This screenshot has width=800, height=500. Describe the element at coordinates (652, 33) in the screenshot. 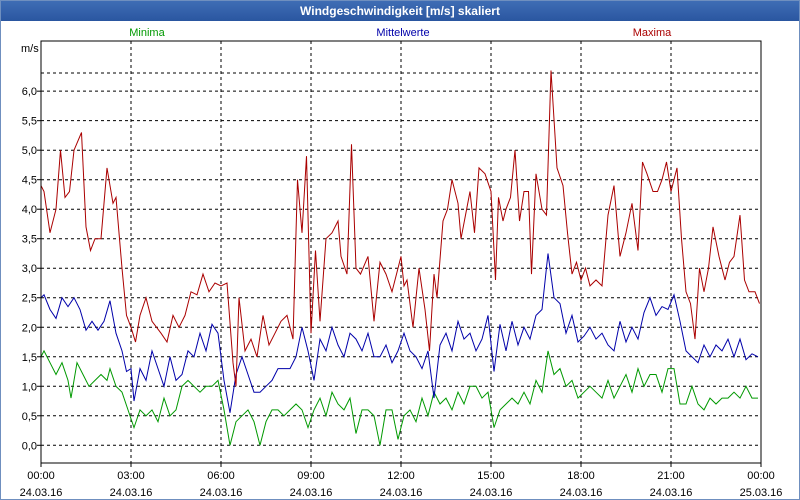

I see `legend-entry-maxima: Maxima` at that location.